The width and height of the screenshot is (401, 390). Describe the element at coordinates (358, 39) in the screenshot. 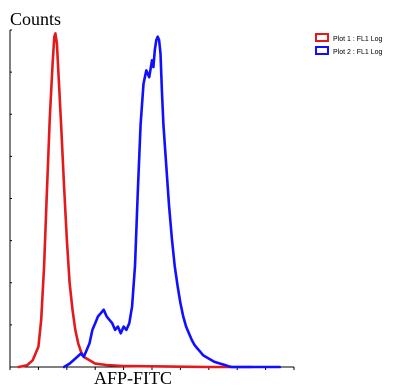

I see `legend-label-1: Plot 1 : FL1 Log` at that location.